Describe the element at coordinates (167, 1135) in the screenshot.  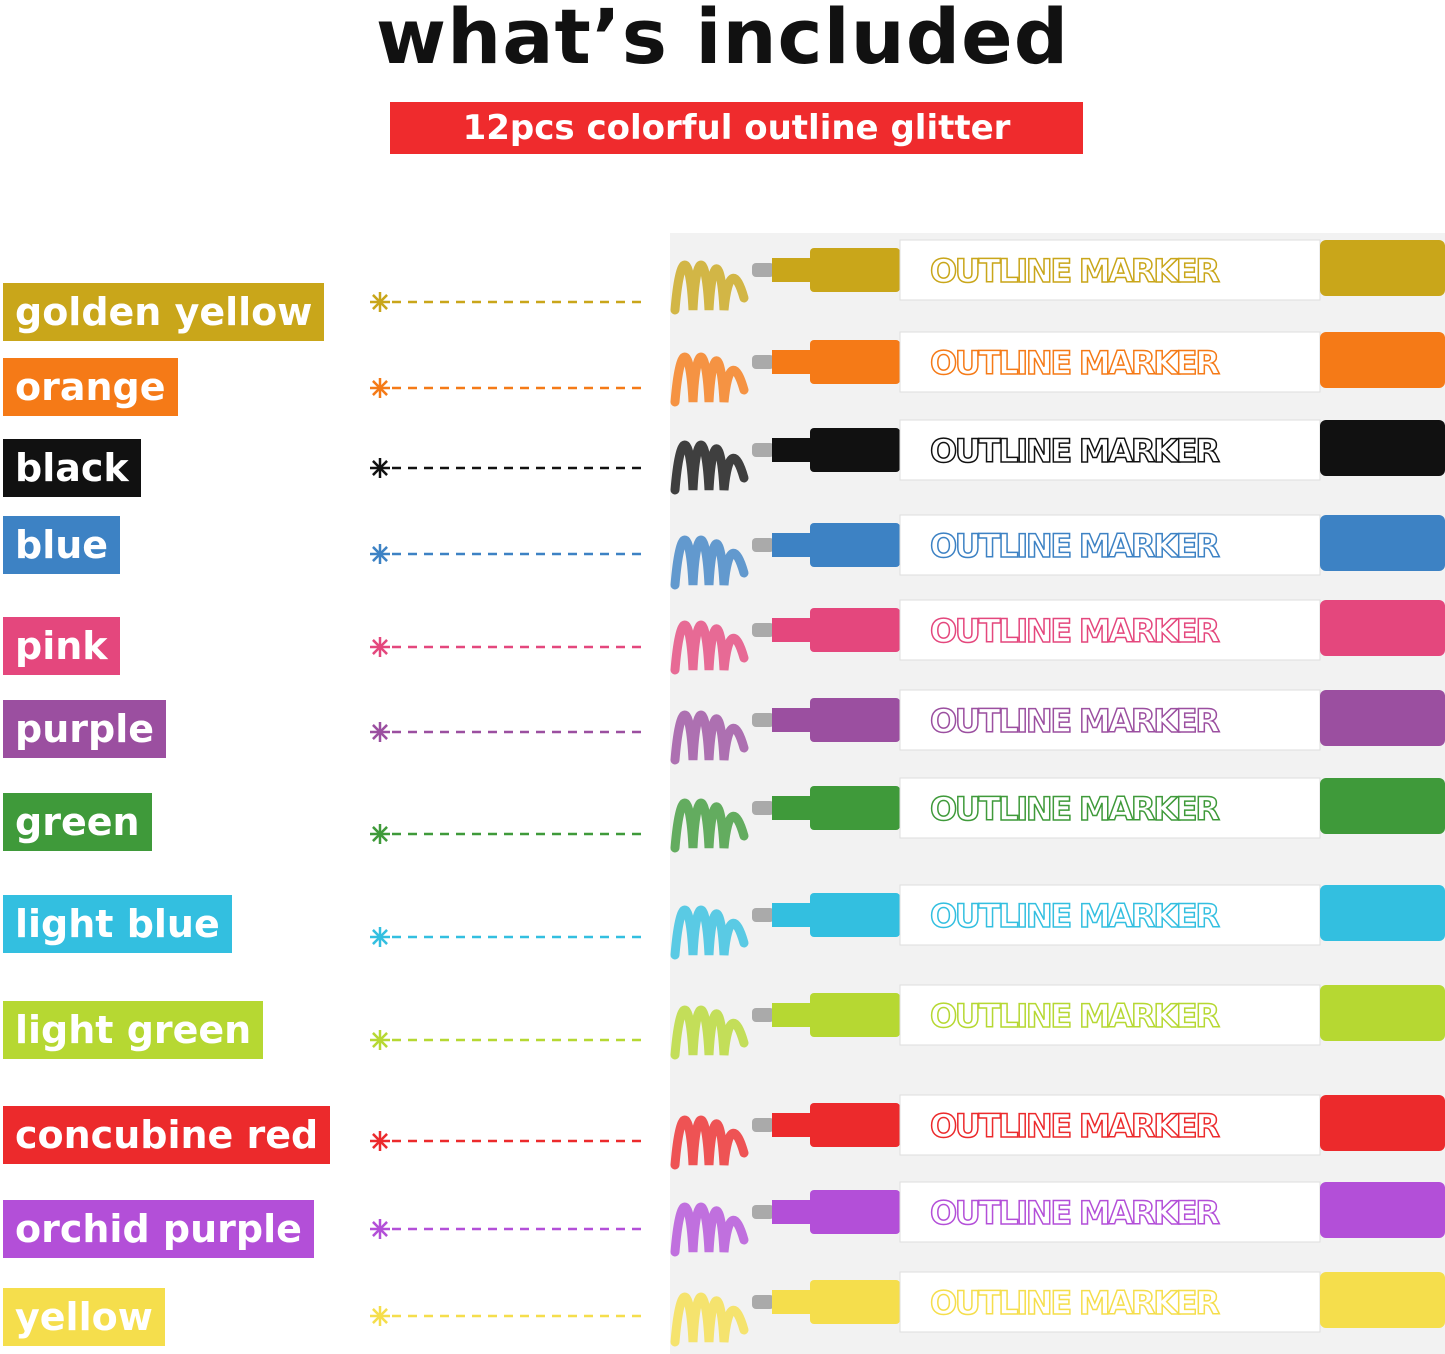
I see `color-label: concubine red` at that location.